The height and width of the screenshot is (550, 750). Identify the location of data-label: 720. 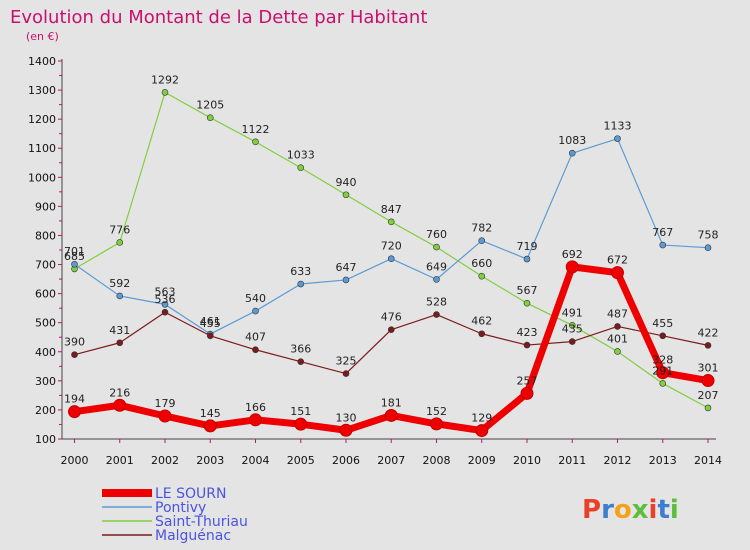
(391, 246).